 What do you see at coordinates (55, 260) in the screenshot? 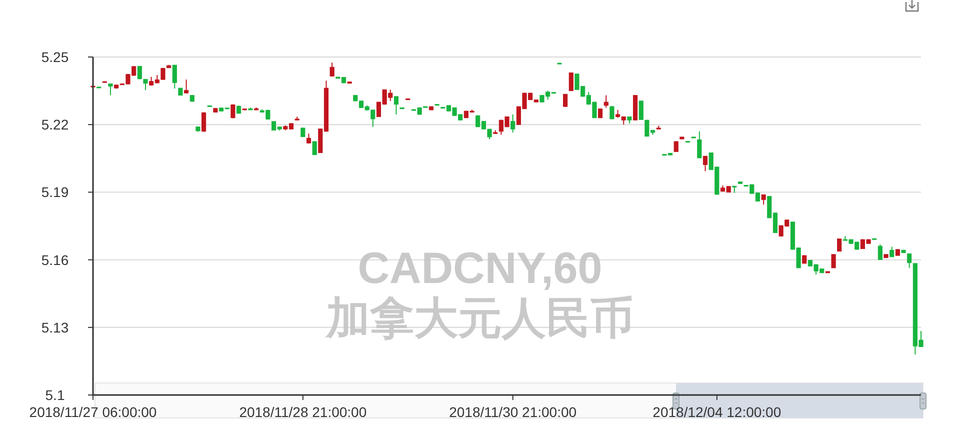
I see `y-tick-label: 5.16` at bounding box center [55, 260].